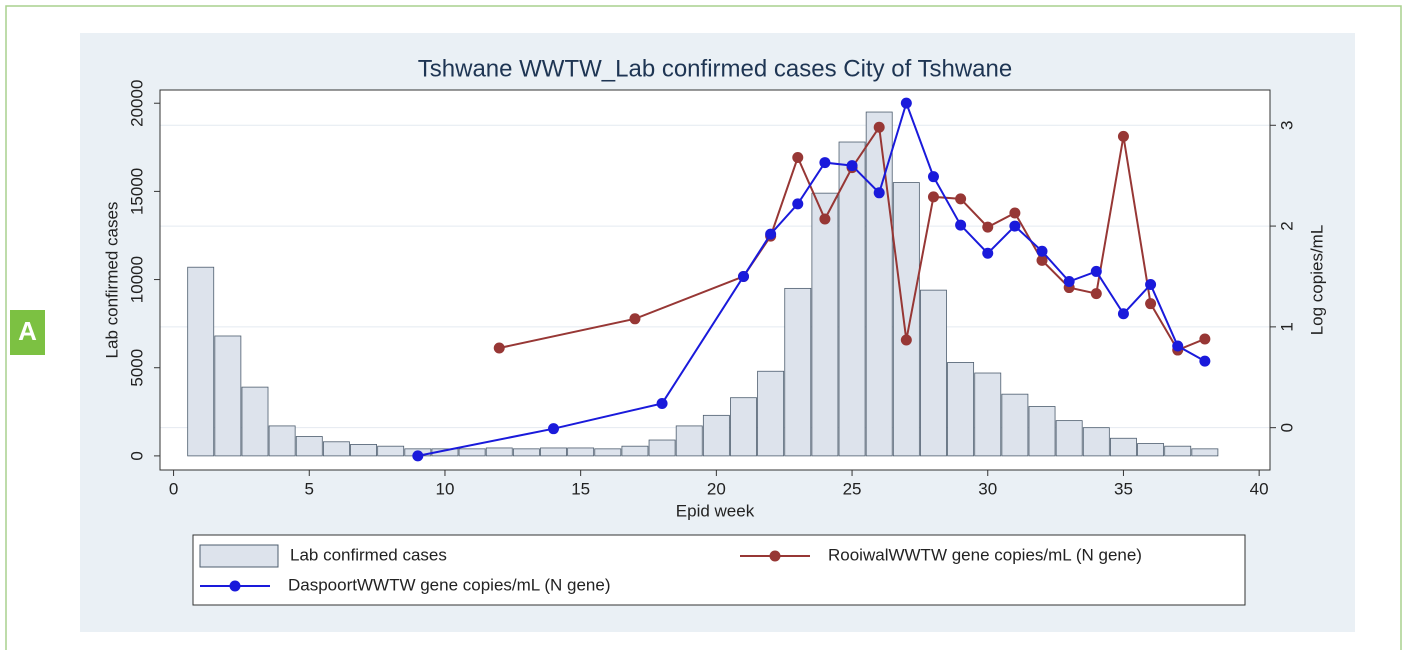 The width and height of the screenshot is (1407, 655). I want to click on panel-badge, so click(27, 332).